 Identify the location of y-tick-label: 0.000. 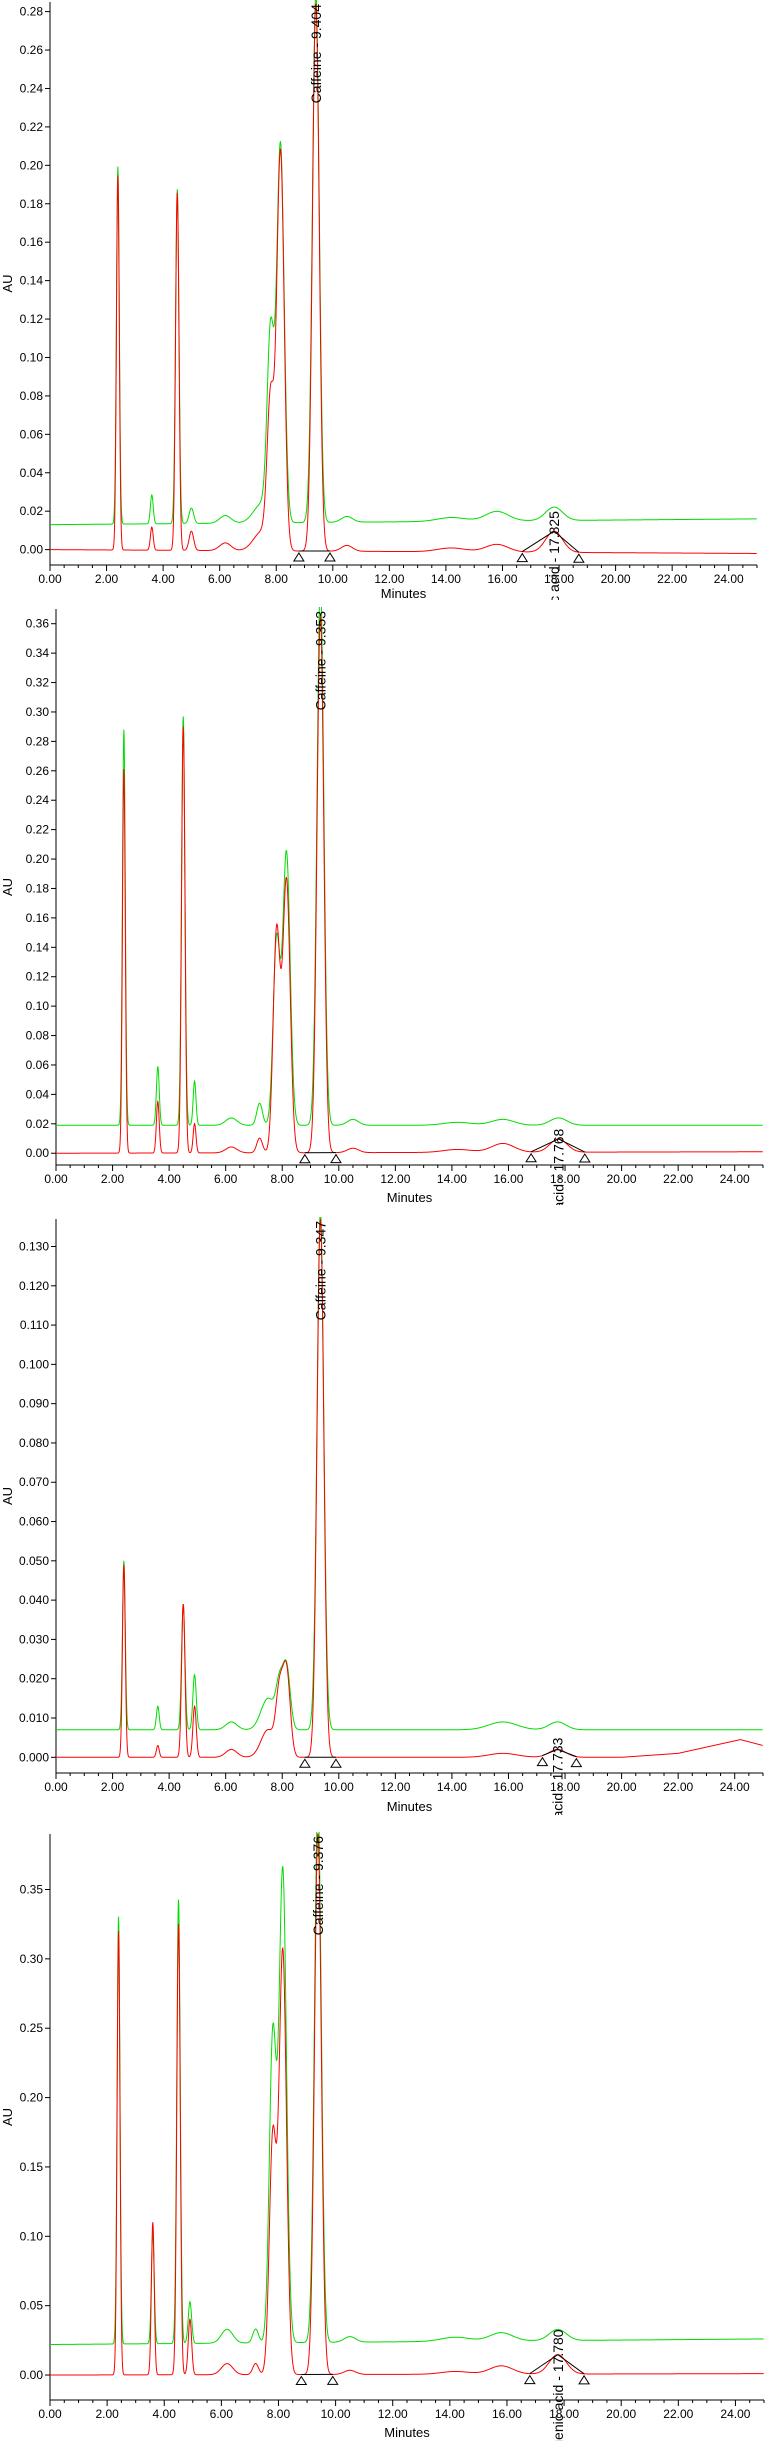
(34, 1757).